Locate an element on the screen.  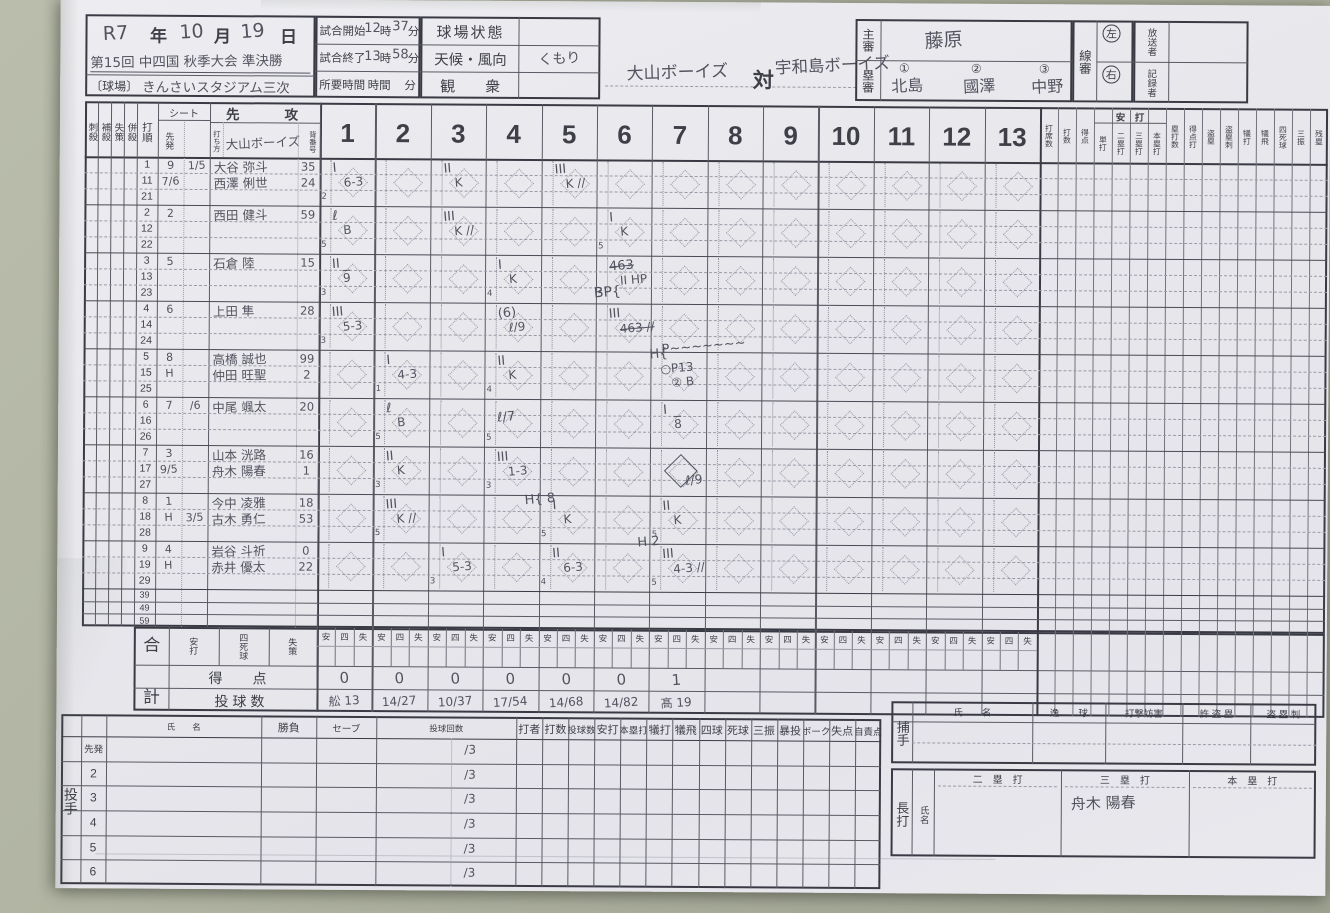
player-number-r4-l0: 28 is located at coordinates (307, 310).